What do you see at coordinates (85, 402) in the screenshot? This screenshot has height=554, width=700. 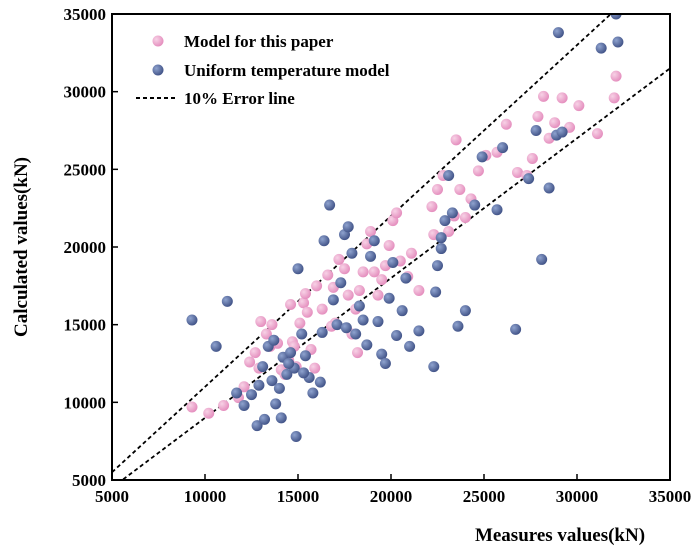 I see `y-tick-label: 10000` at bounding box center [85, 402].